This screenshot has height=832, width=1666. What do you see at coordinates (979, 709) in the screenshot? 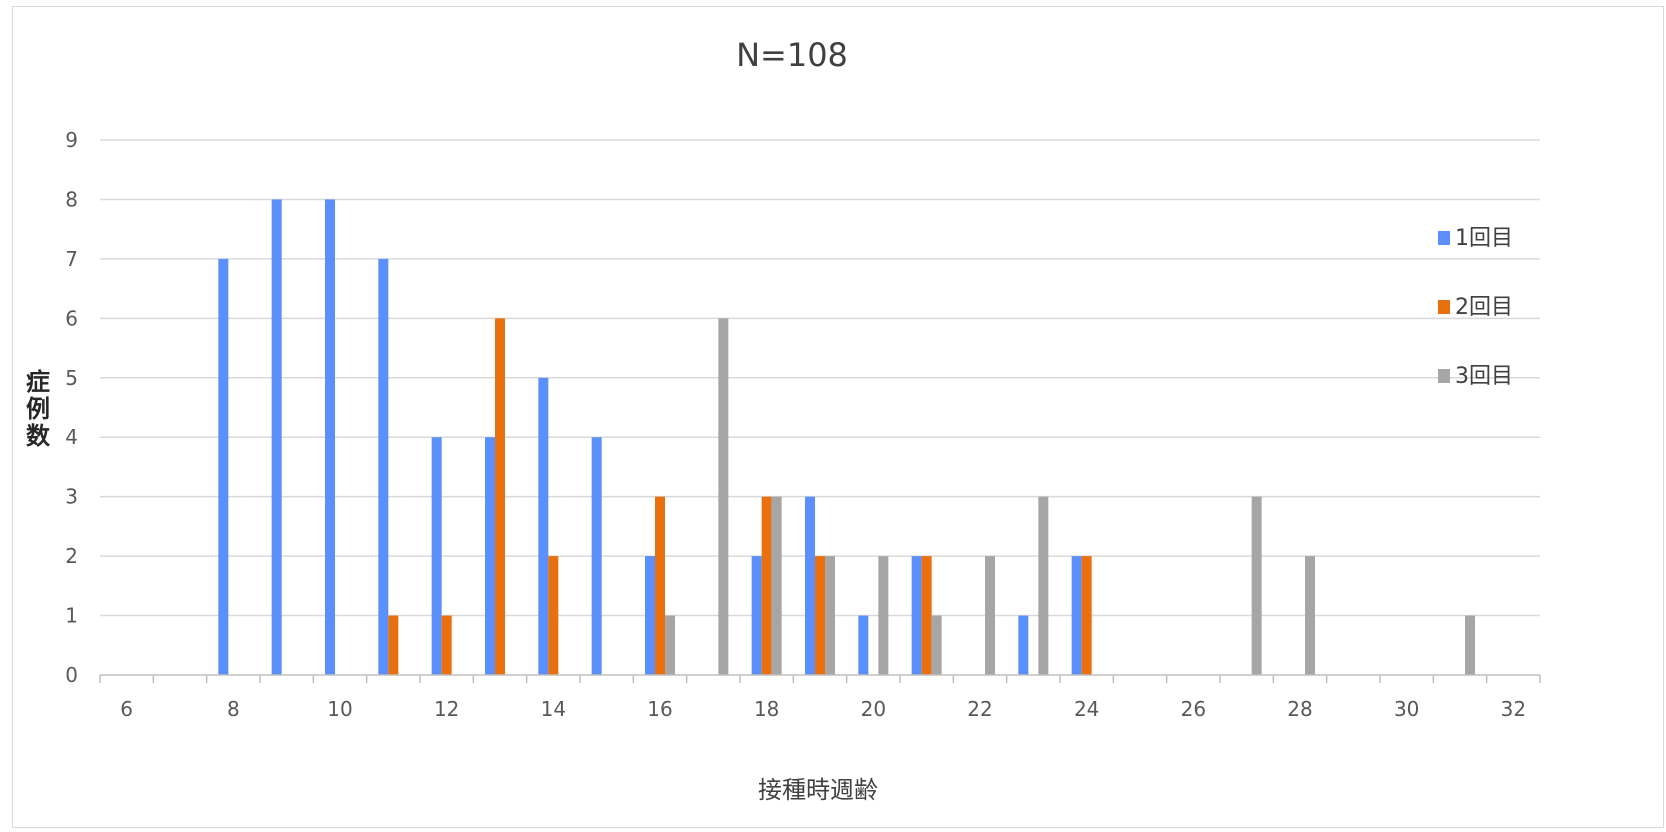
I see `x-tick-label: 22` at bounding box center [979, 709].